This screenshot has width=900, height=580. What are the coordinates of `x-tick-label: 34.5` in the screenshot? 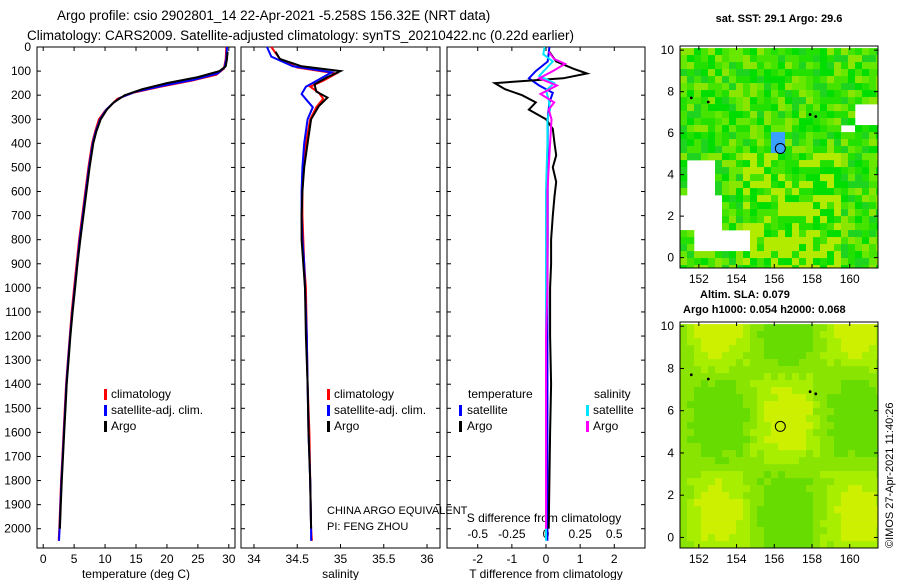 It's located at (298, 559).